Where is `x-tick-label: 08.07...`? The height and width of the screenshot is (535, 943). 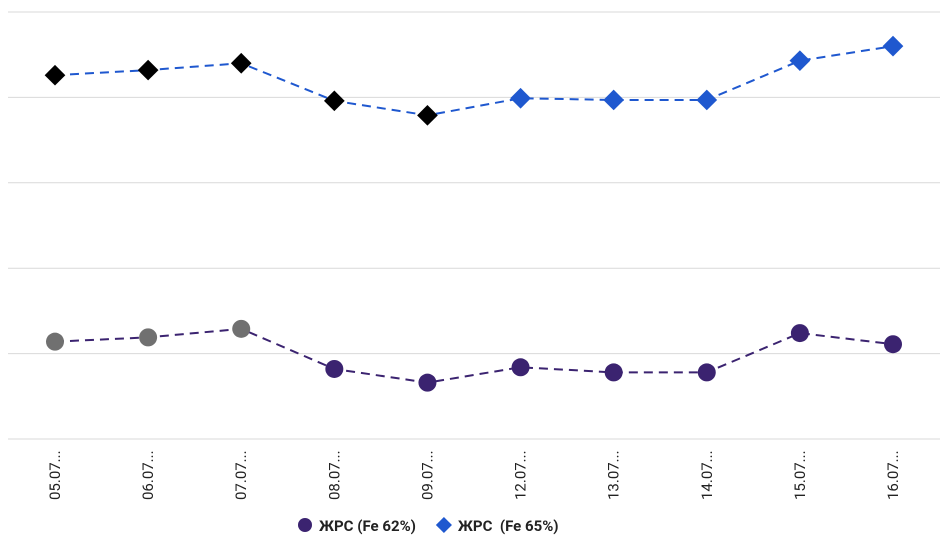 x-tick-label: 08.07... is located at coordinates (334, 475).